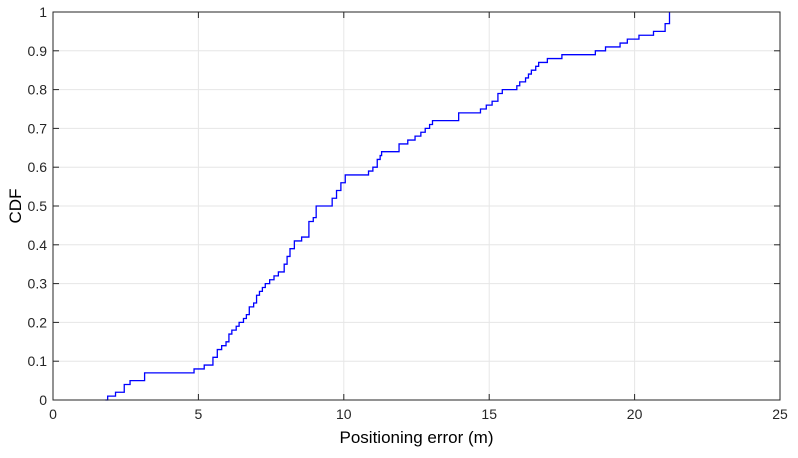  Describe the element at coordinates (38, 90) in the screenshot. I see `y-tick-label: 0.8` at that location.